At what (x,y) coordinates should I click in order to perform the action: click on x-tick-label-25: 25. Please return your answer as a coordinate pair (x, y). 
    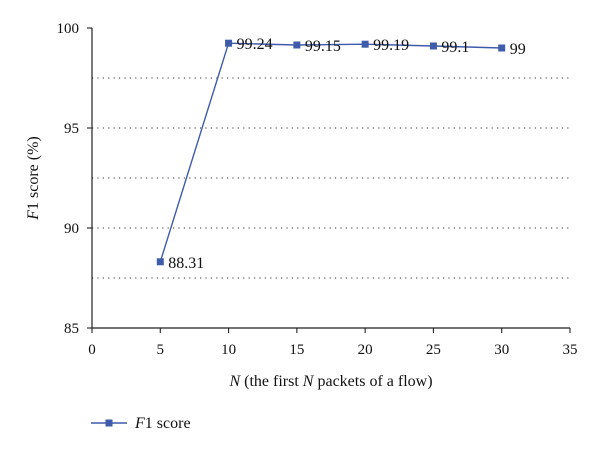
    Looking at the image, I should click on (433, 350).